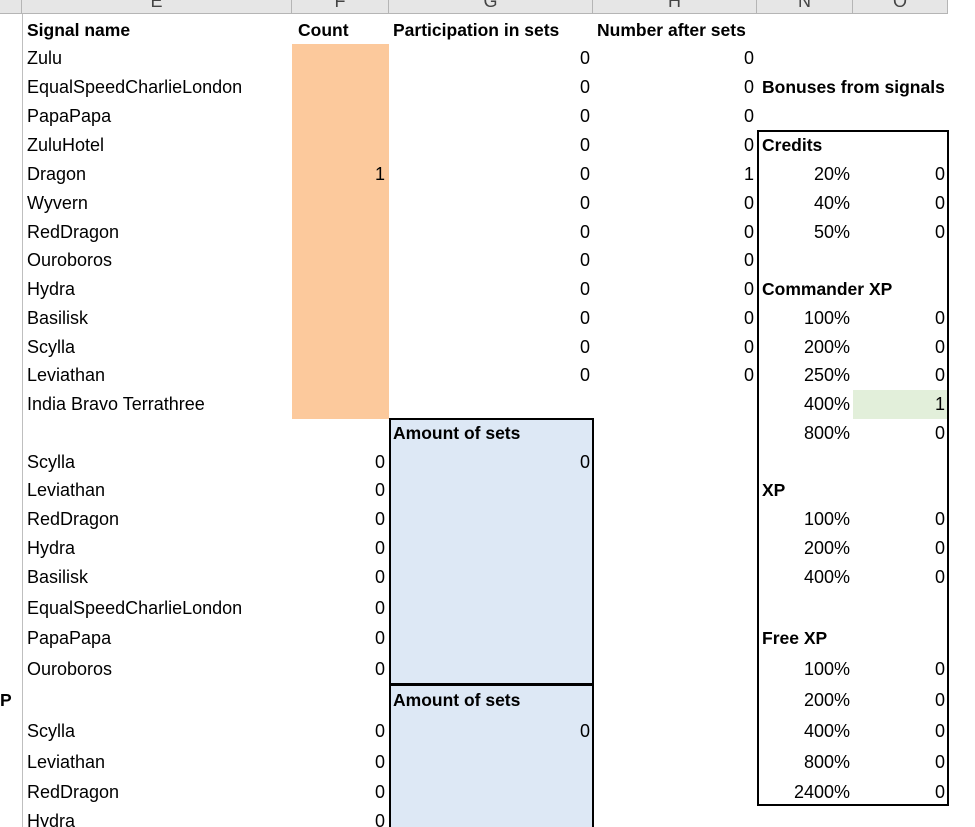 The height and width of the screenshot is (827, 975). Describe the element at coordinates (853, 87) in the screenshot. I see `bonus-title: Bonuses from signals` at that location.